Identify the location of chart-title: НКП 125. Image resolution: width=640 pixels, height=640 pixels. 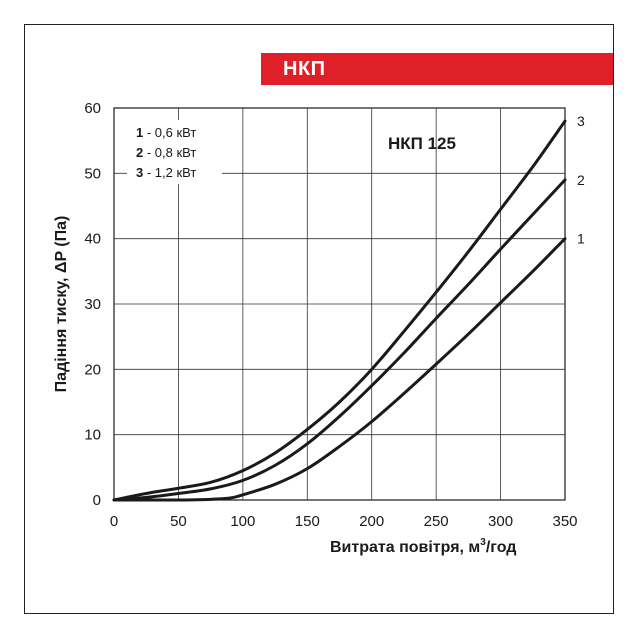
(422, 143).